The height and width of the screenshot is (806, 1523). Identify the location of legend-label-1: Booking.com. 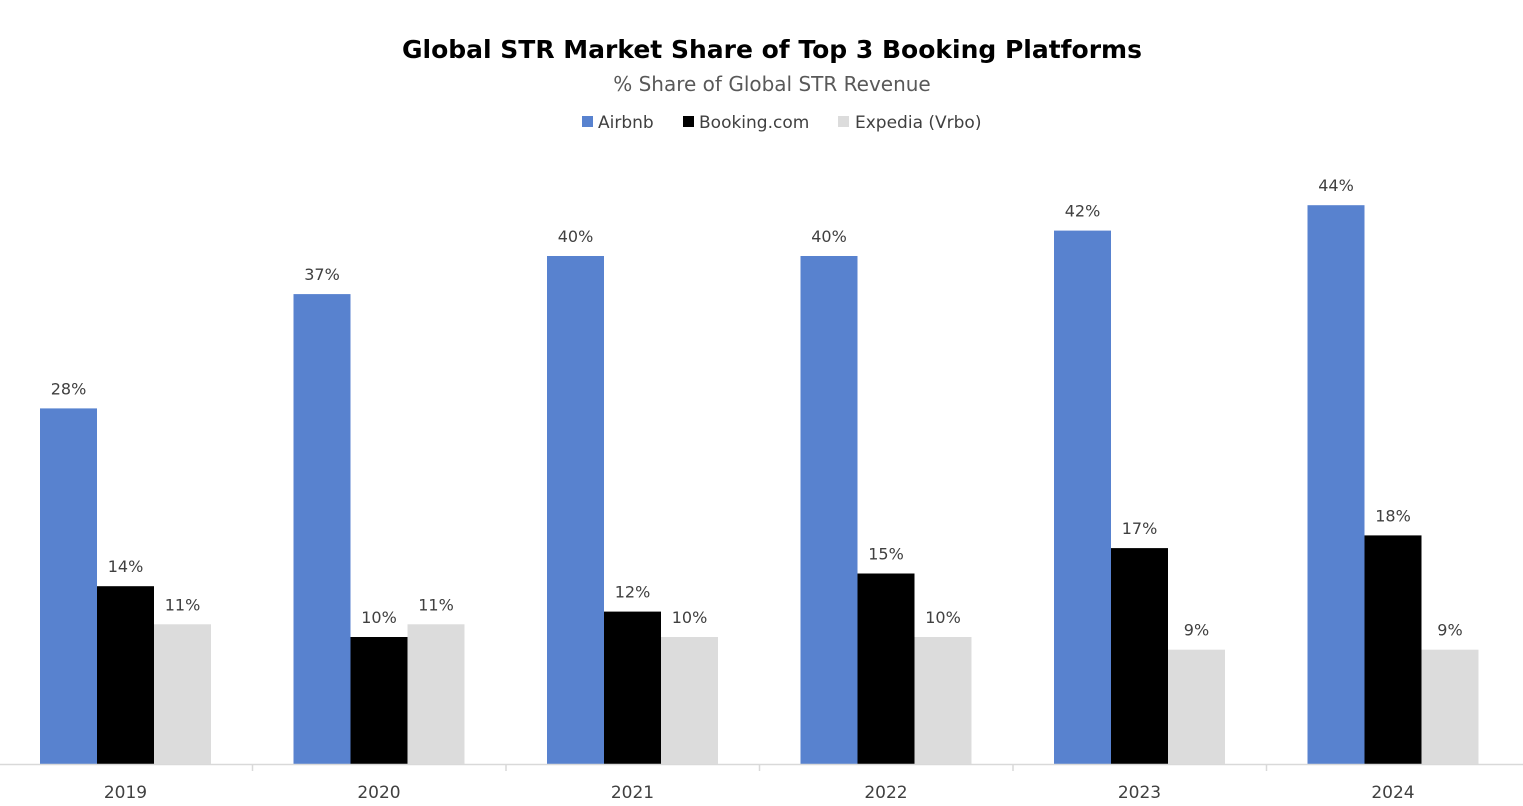
(754, 123).